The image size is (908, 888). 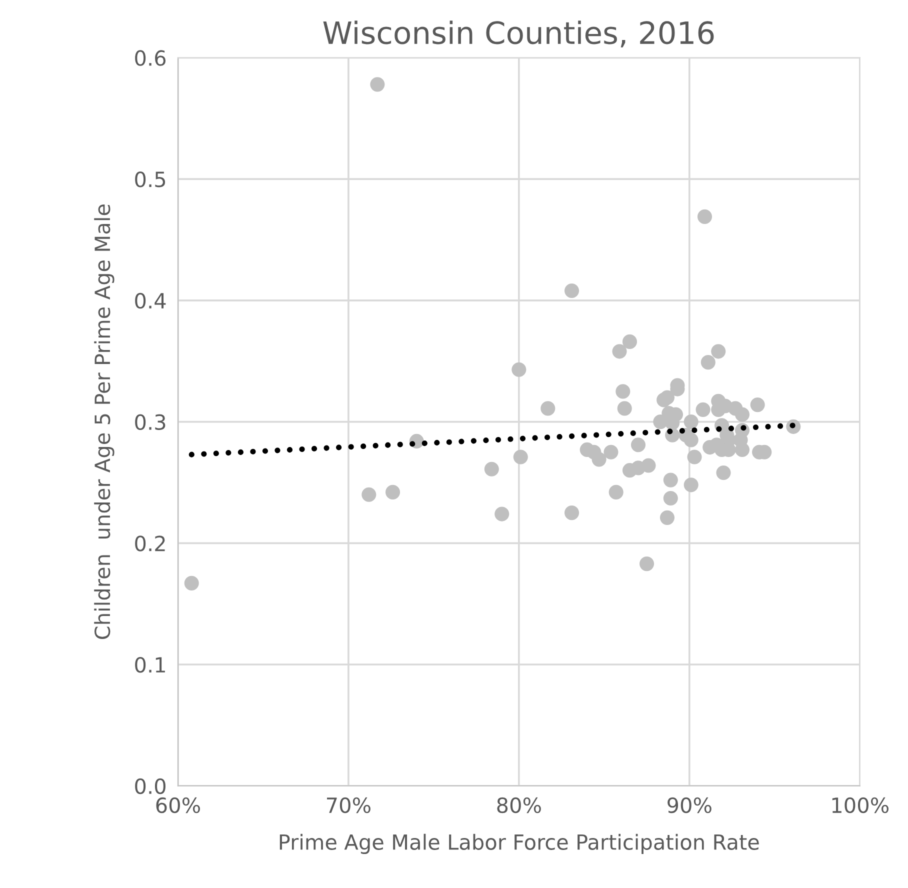 I want to click on x-tick-label: 90%, so click(x=690, y=805).